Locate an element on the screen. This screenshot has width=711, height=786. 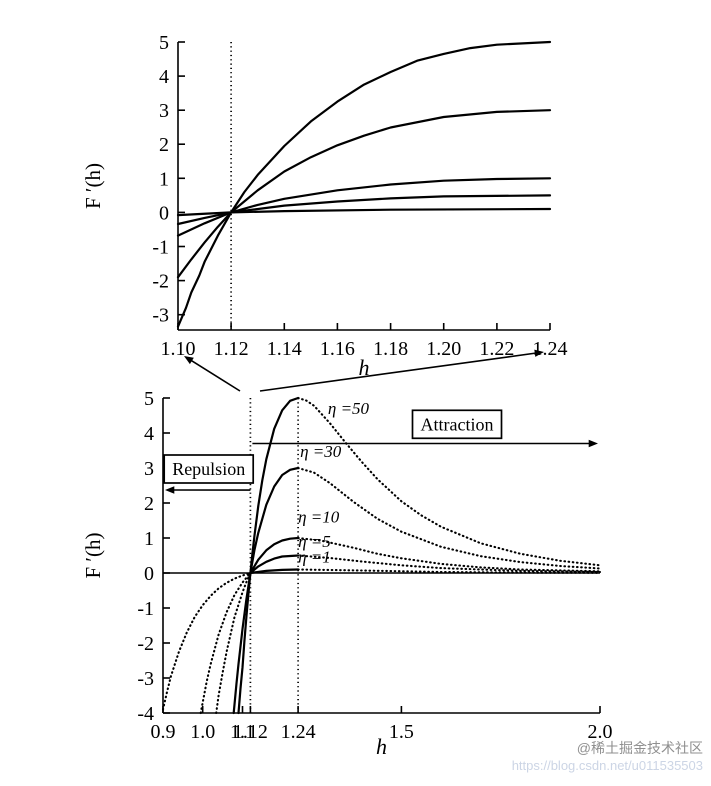
x-tick-label: 1.5 is located at coordinates (401, 732).